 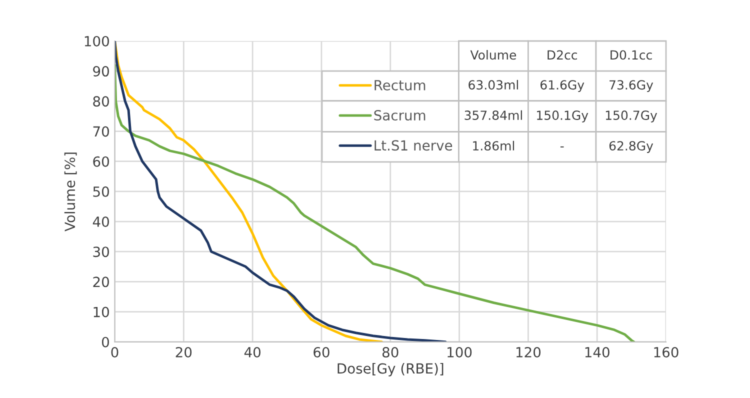 What do you see at coordinates (101, 191) in the screenshot?
I see `y-tick-label: 50` at bounding box center [101, 191].